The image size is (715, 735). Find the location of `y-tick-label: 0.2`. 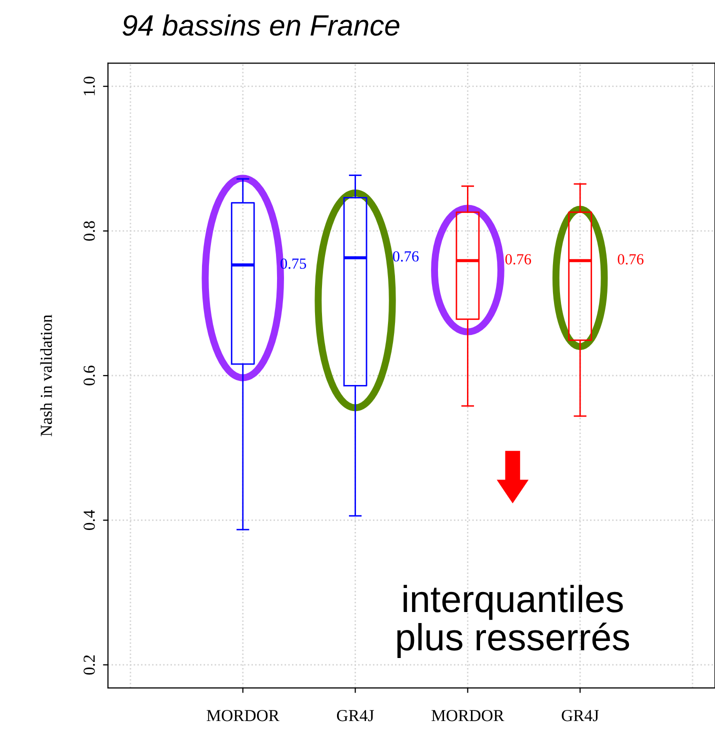

y-tick-label: 0.2 is located at coordinates (89, 665).